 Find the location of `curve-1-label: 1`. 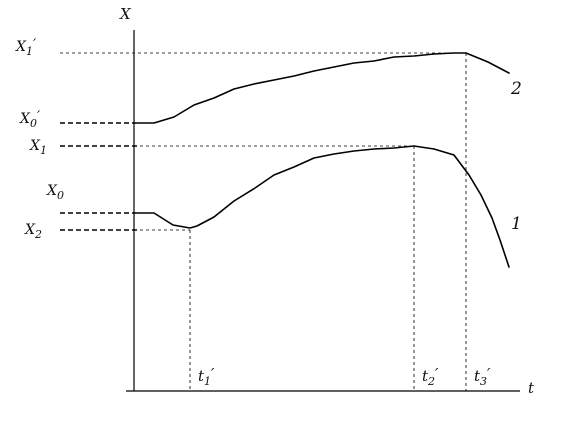

curve-1-label: 1 is located at coordinates (516, 224).